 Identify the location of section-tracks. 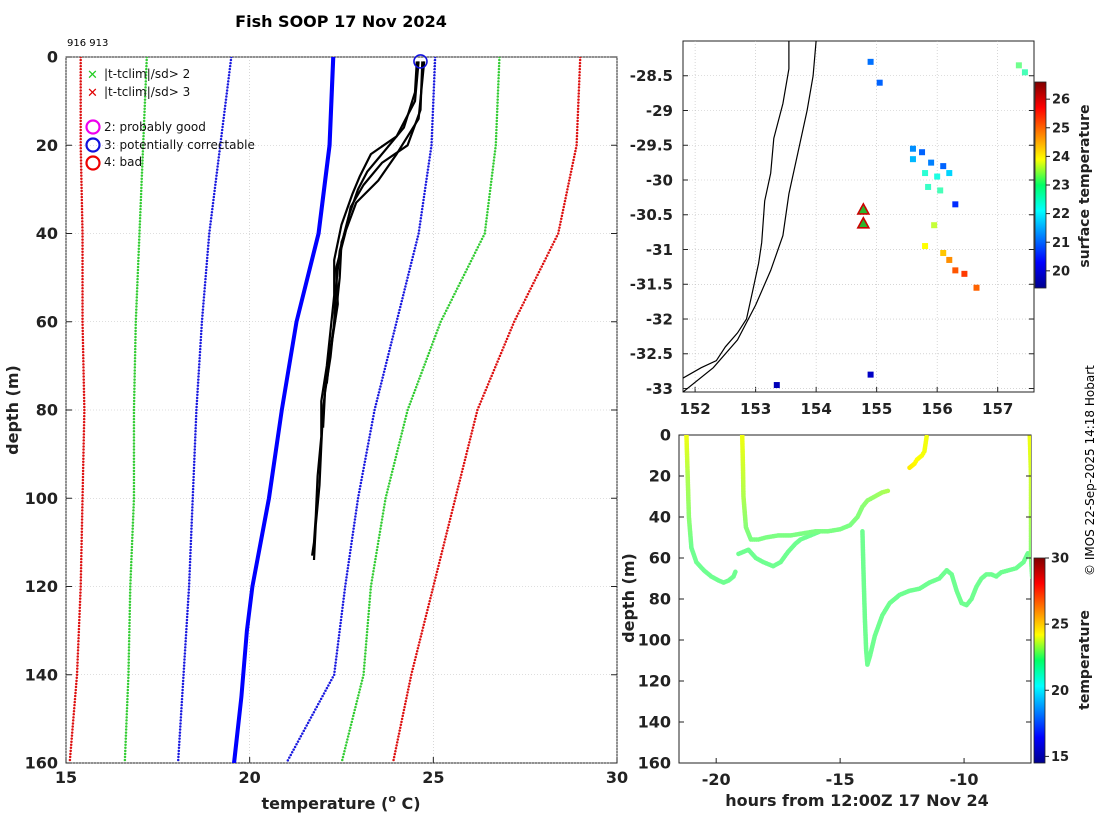
(857, 551).